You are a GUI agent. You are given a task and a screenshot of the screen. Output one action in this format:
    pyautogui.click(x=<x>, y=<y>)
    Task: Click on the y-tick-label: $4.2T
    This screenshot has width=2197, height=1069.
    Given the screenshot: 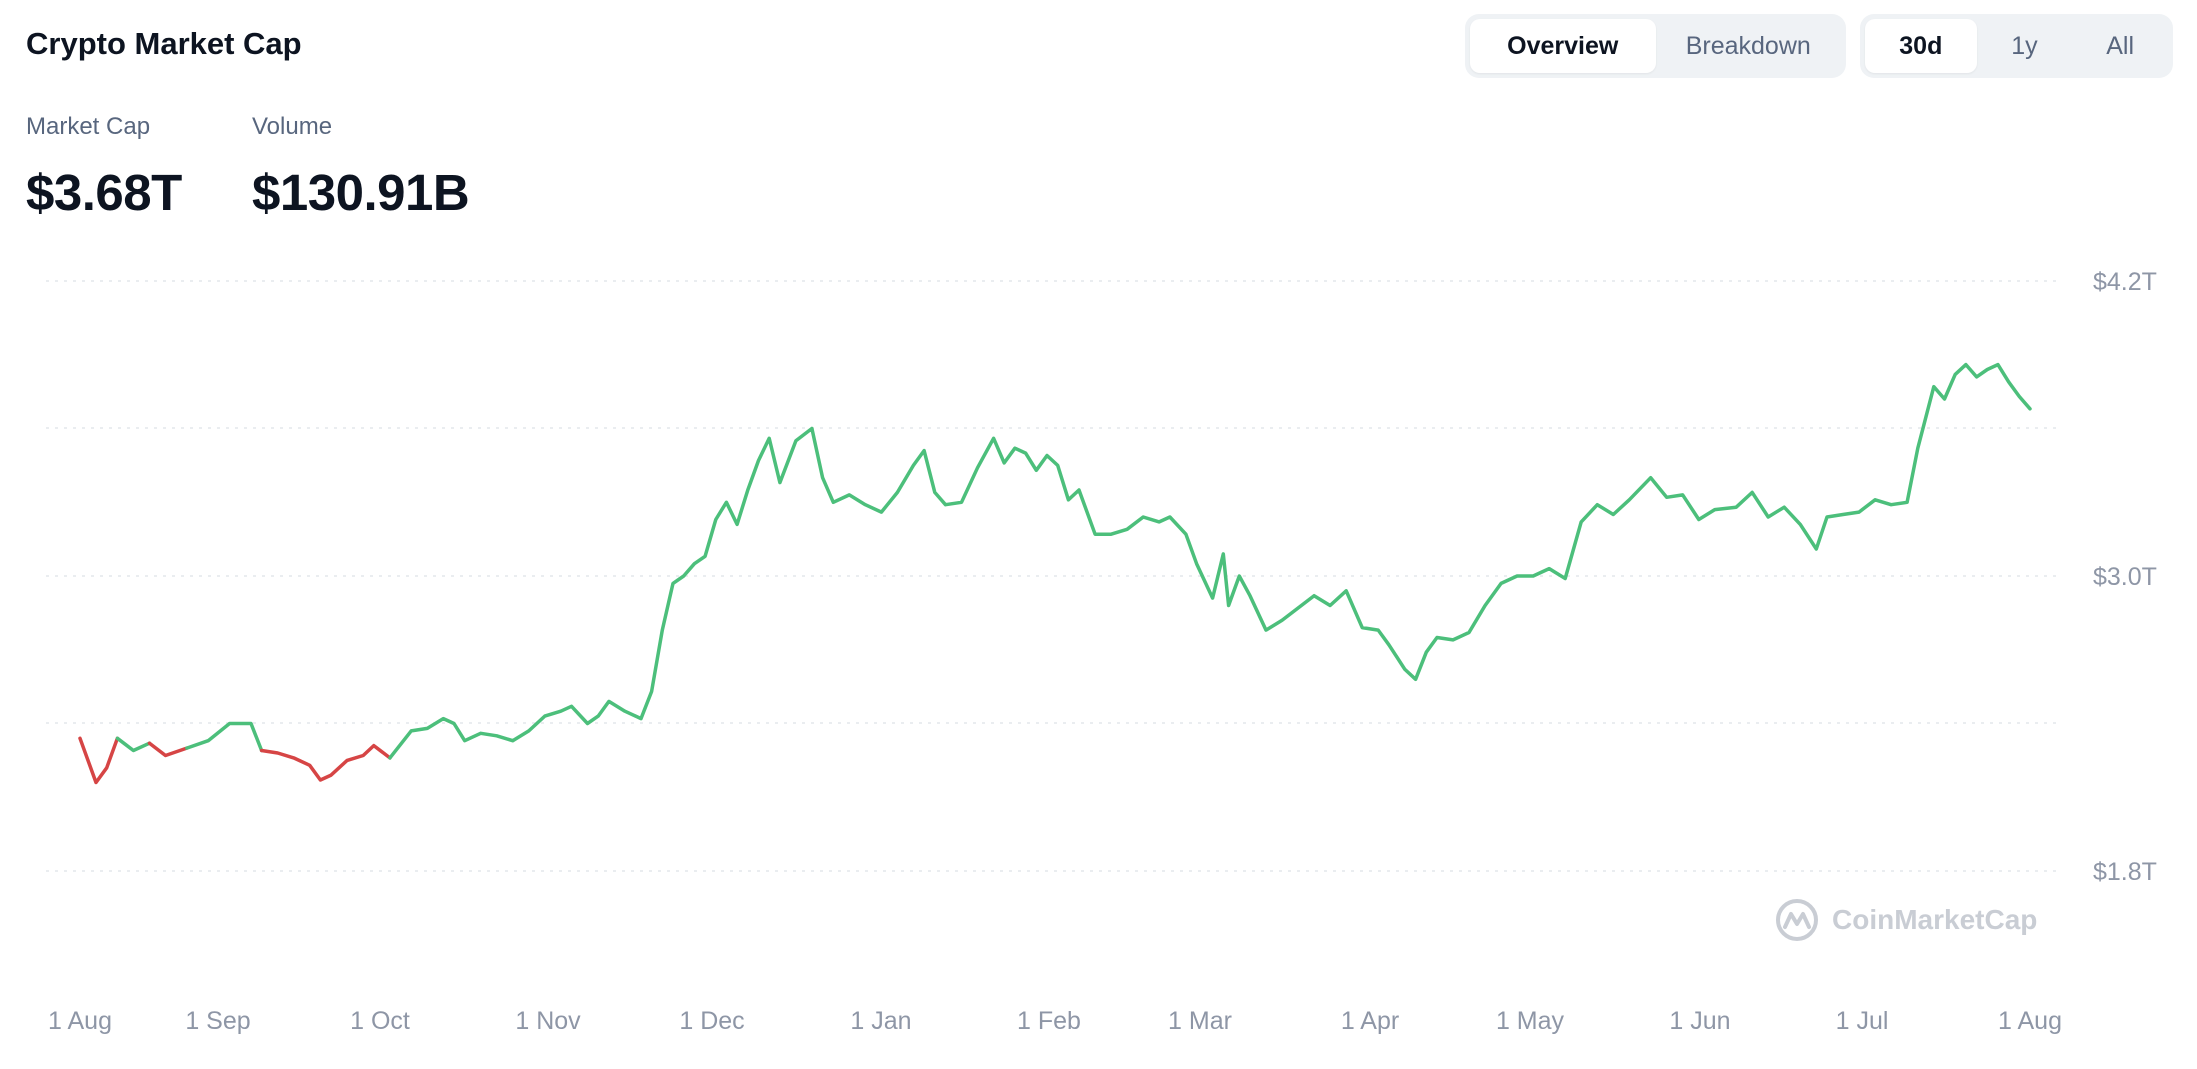 What is the action you would take?
    pyautogui.click(x=2125, y=282)
    